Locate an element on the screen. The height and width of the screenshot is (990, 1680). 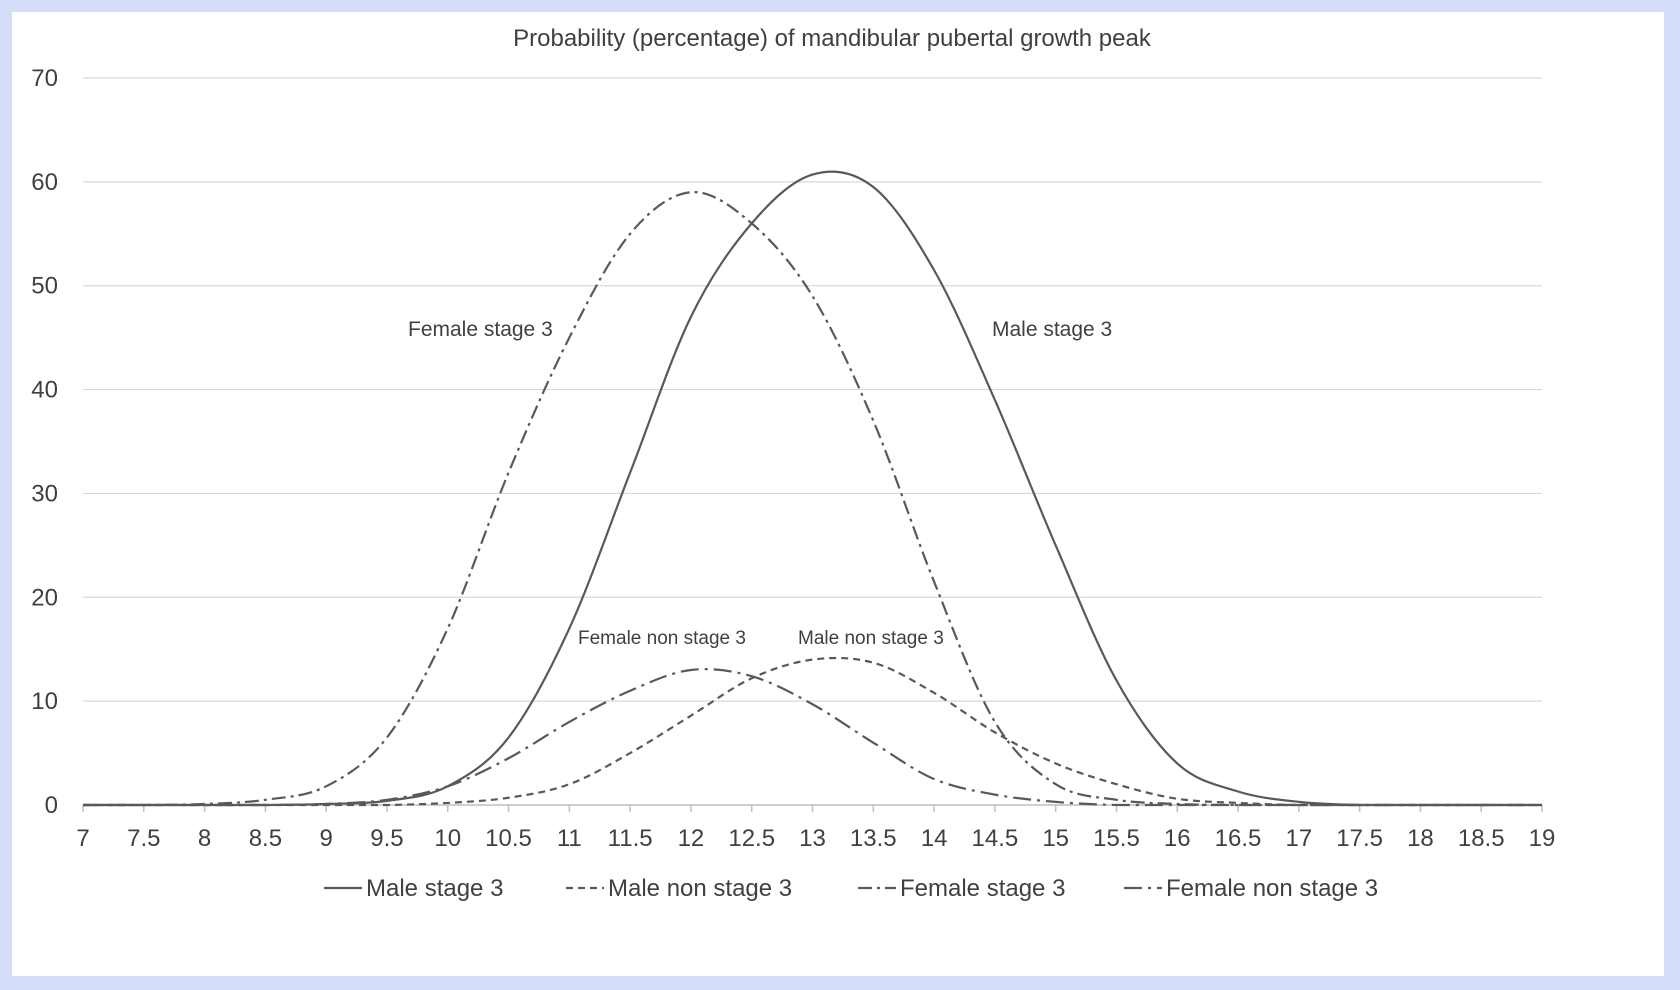
x-tick-label: 12 is located at coordinates (691, 838).